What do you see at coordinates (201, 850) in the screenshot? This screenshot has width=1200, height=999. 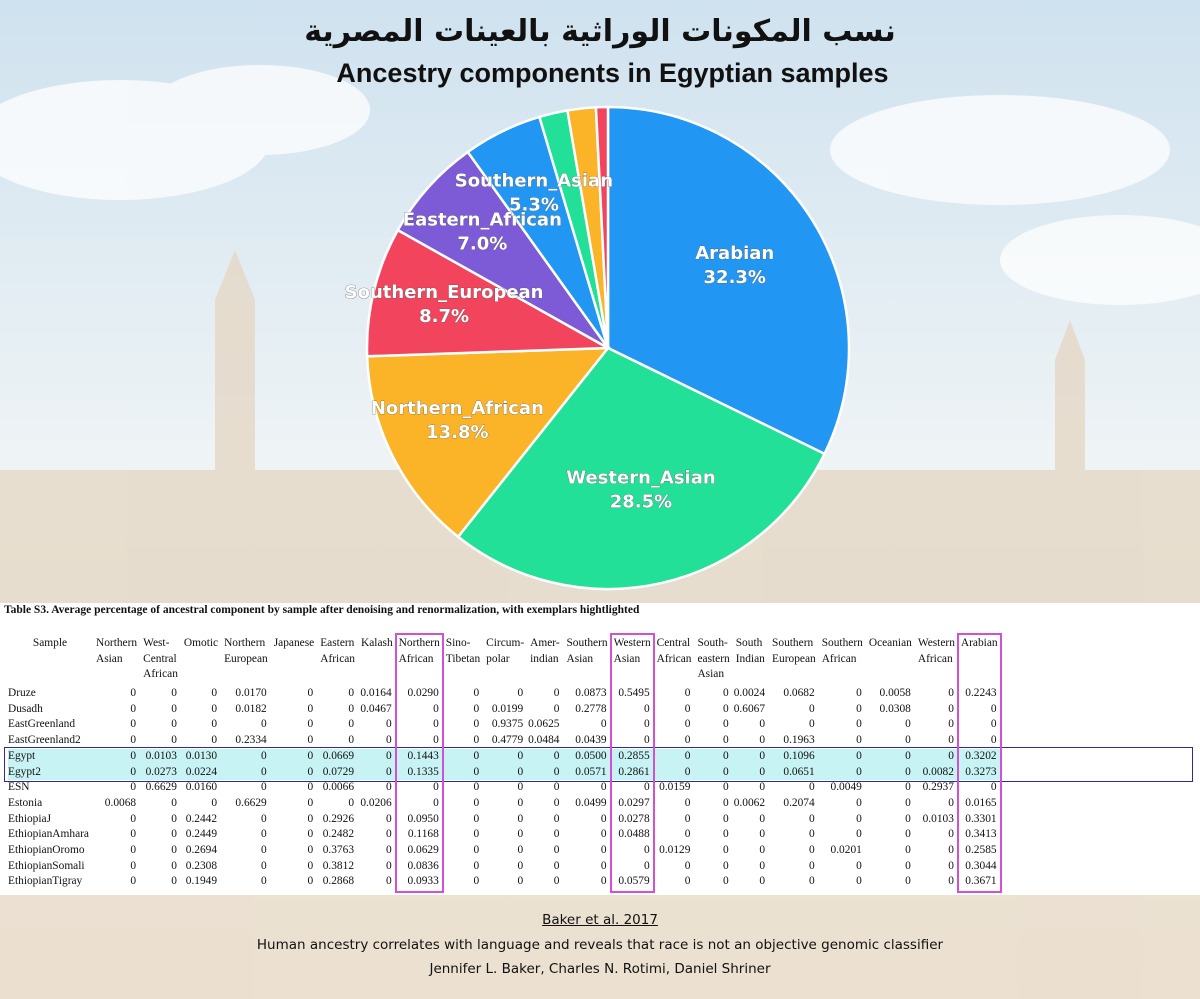 I see `cell-omotic: 0.2694` at bounding box center [201, 850].